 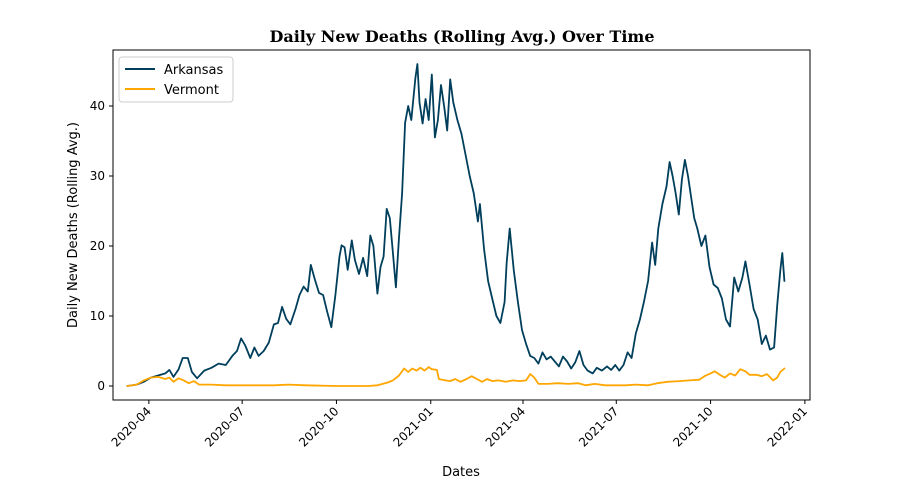 I want to click on y-tick-label: 10, so click(x=97, y=316).